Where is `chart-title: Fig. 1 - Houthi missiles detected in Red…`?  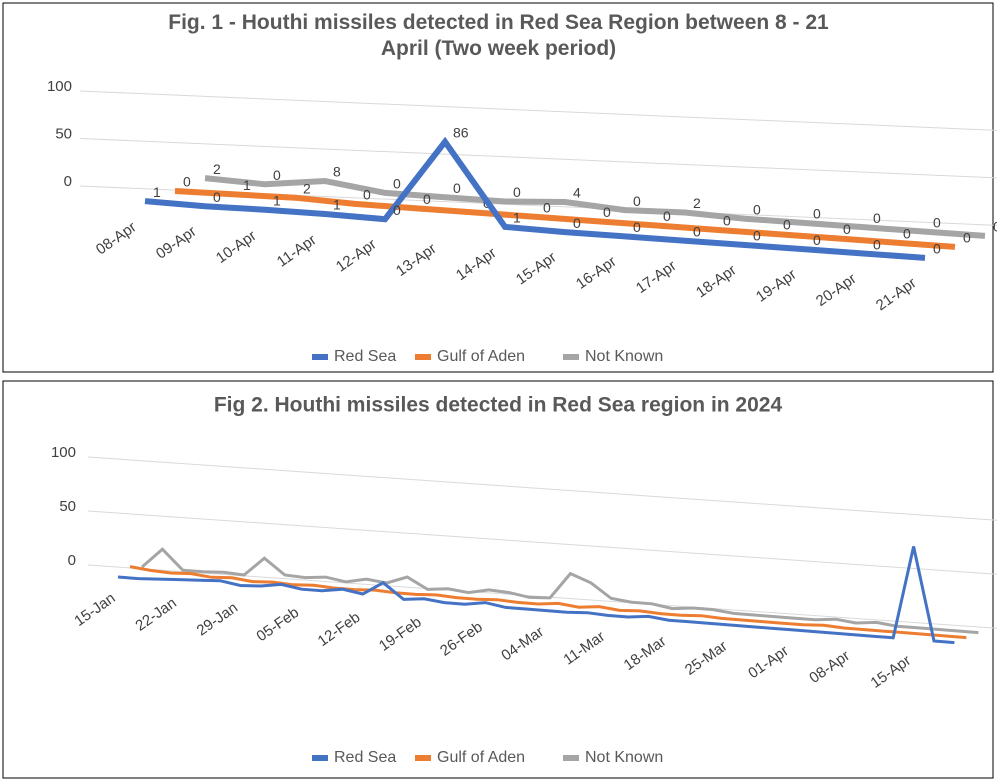
chart-title: Fig. 1 - Houthi missiles detected in Red… is located at coordinates (498, 35).